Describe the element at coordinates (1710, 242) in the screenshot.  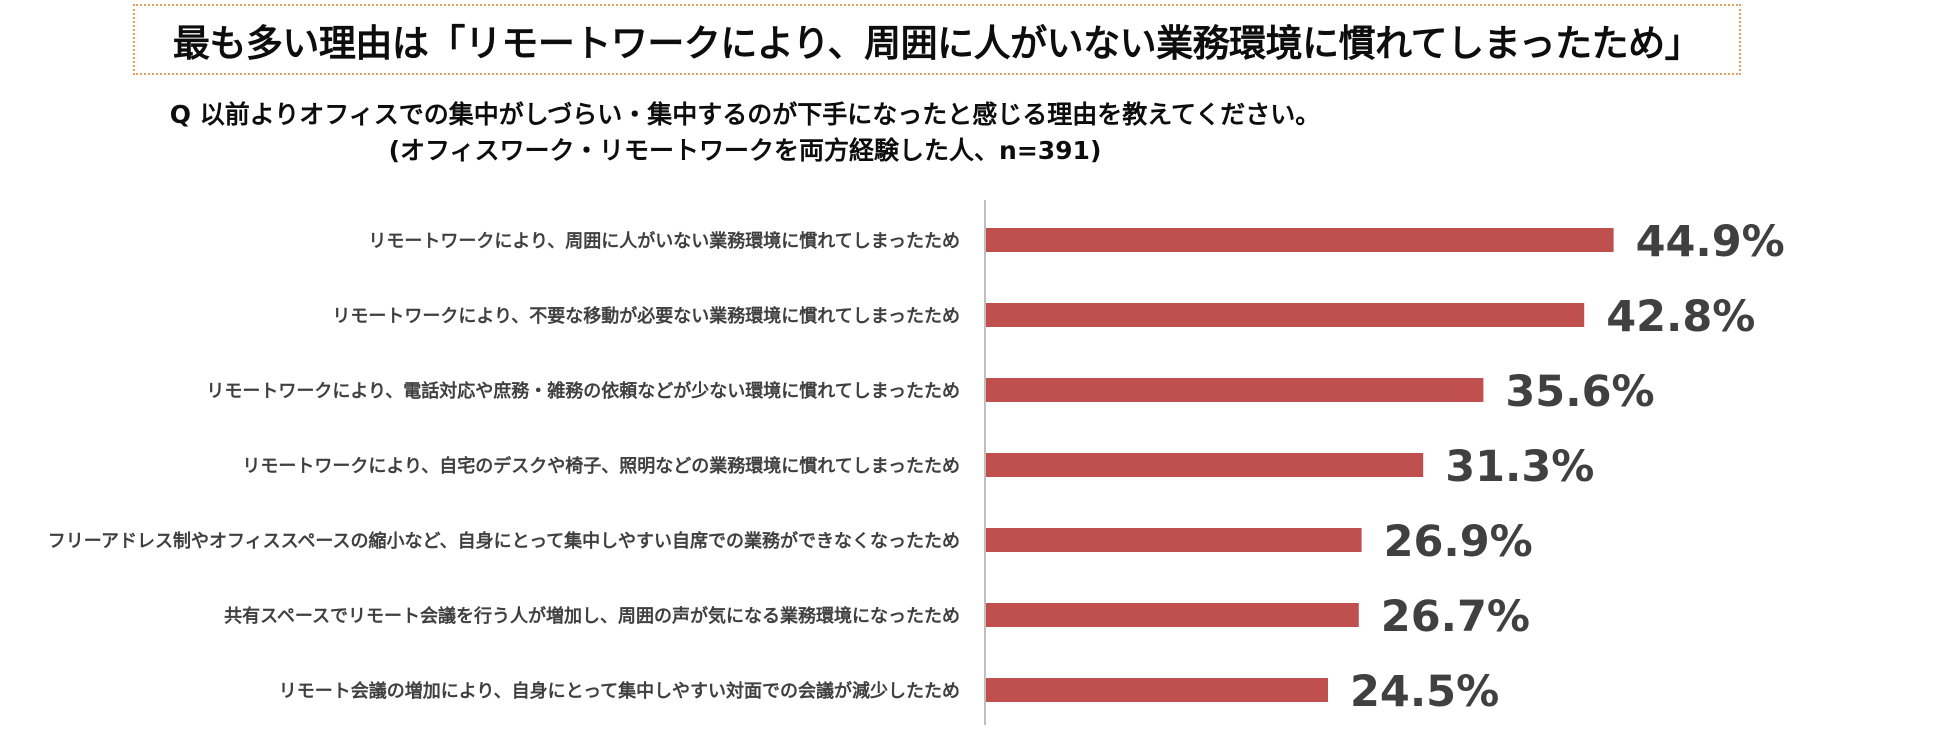
I see `value-label: 44.9%` at that location.